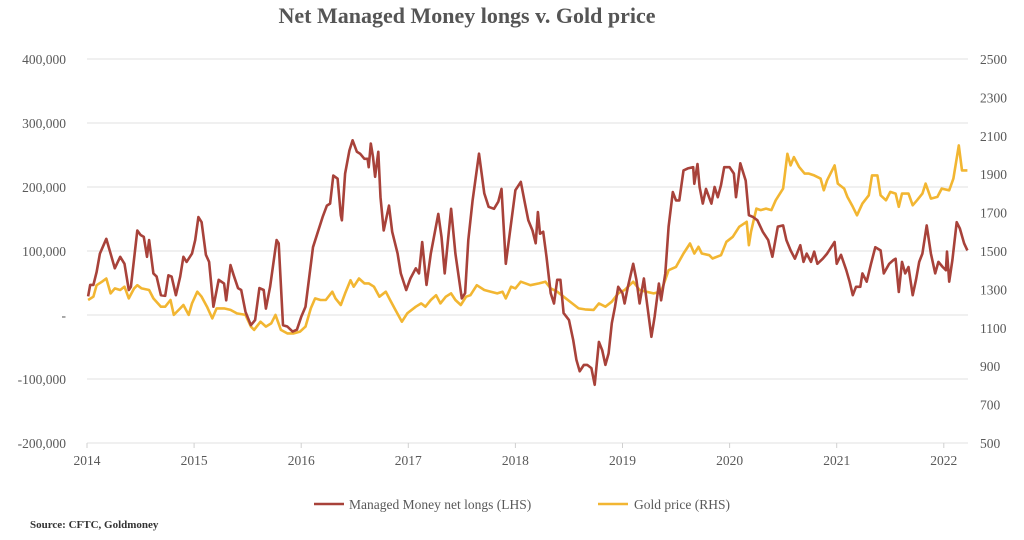  What do you see at coordinates (194, 460) in the screenshot?
I see `x-tick-label: 2015` at bounding box center [194, 460].